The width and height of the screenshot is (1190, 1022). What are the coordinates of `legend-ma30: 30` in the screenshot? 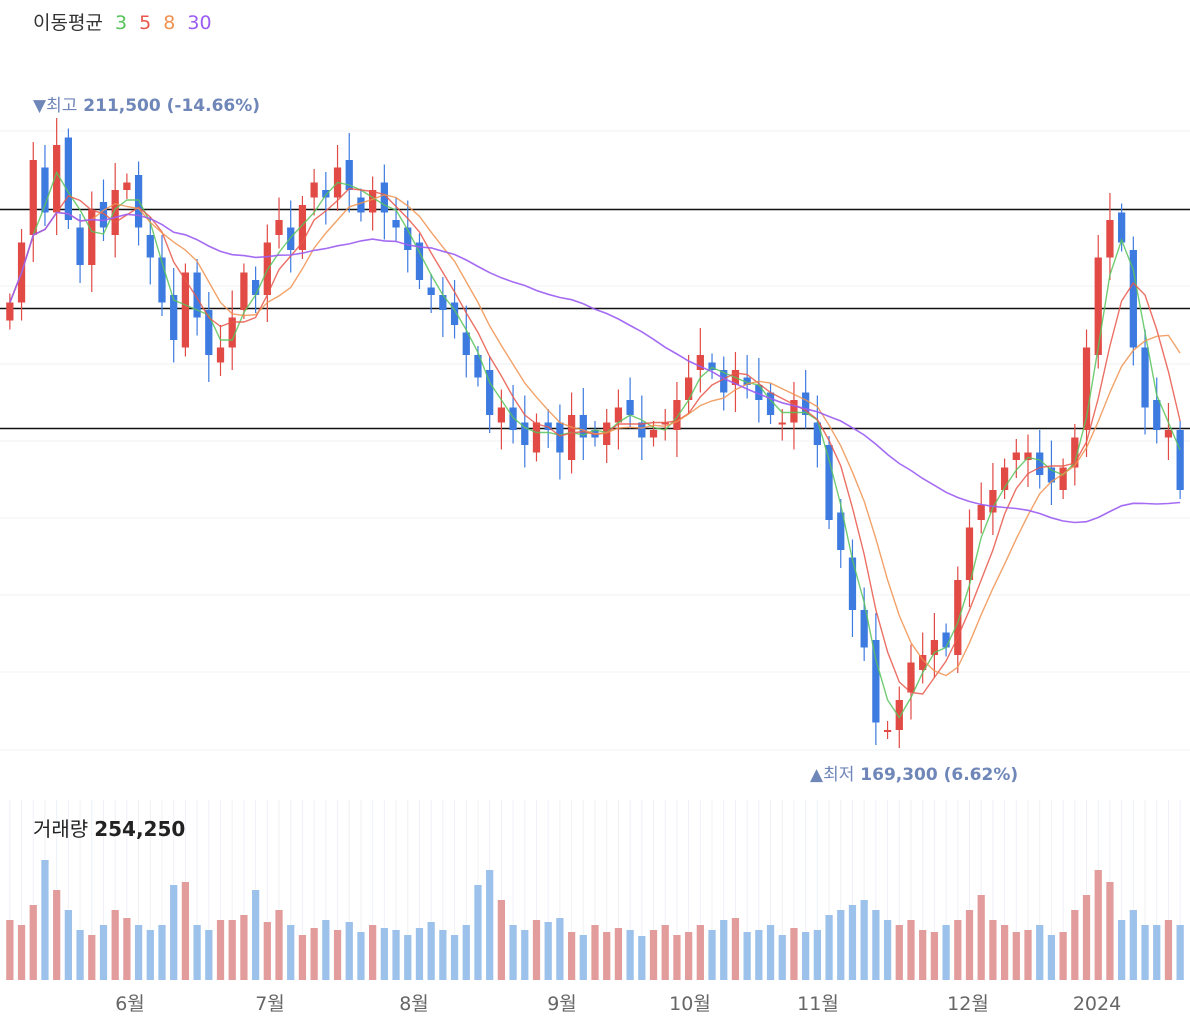 It's located at (199, 23).